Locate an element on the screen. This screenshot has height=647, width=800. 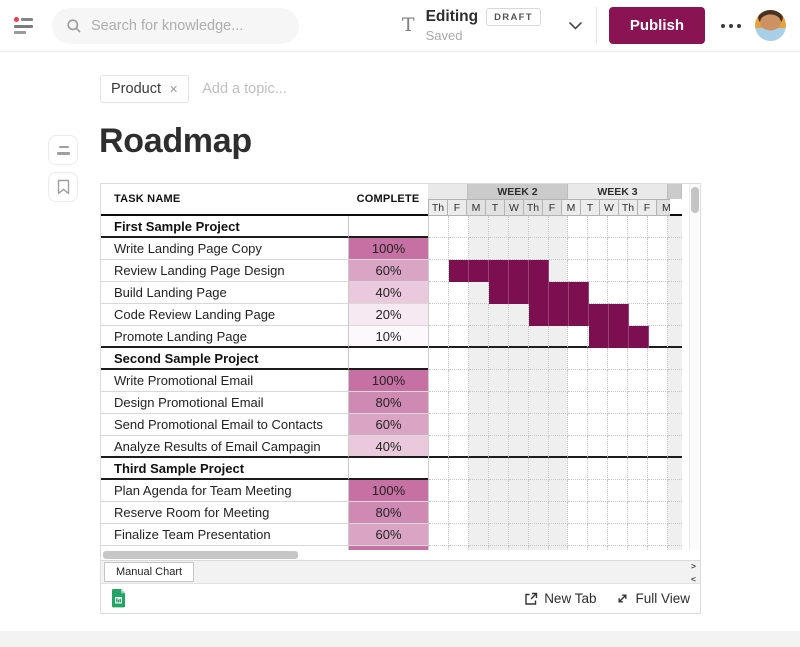
complete-cell: 20% is located at coordinates (388, 315).